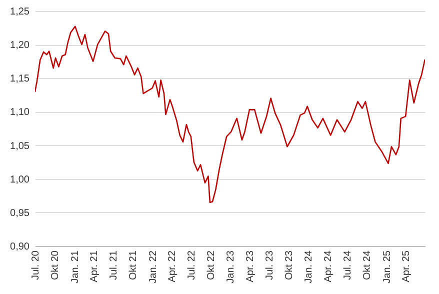  What do you see at coordinates (20, 180) in the screenshot?
I see `y-tick-label: 1,00` at bounding box center [20, 180].